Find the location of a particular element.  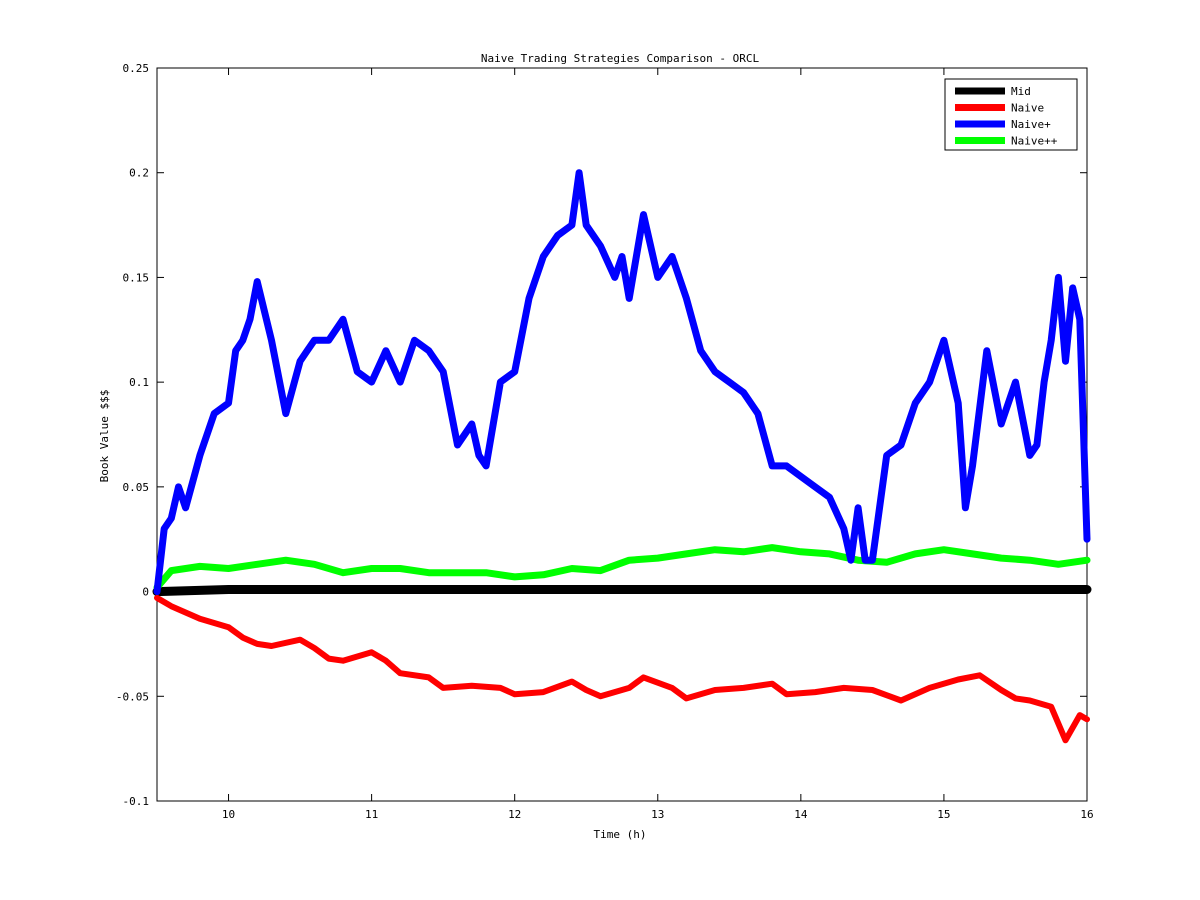

legend-label: Mid is located at coordinates (1021, 91).